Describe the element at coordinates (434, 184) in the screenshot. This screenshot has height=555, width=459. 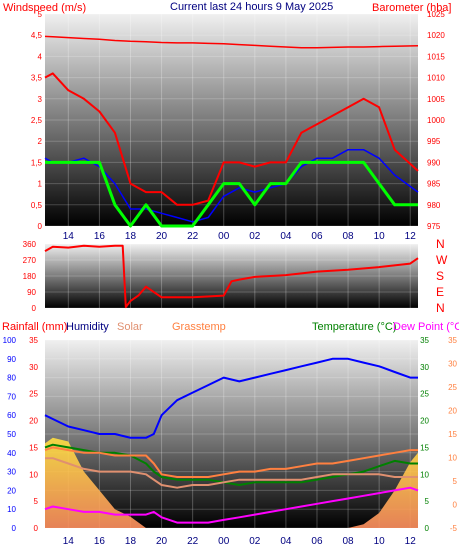
I see `y-tick-label: 985` at that location.